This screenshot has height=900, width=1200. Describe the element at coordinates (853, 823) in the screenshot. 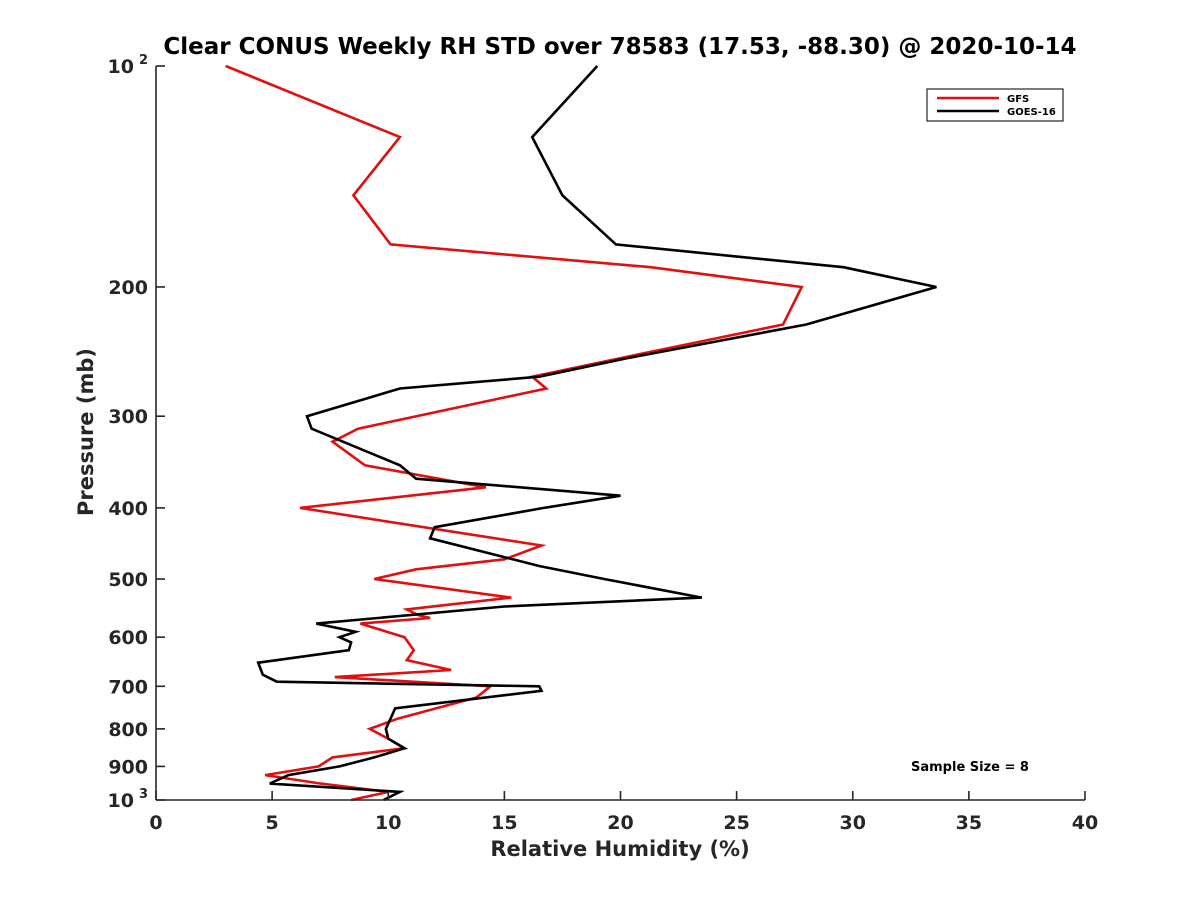

I see `x-tick-label: 30` at that location.